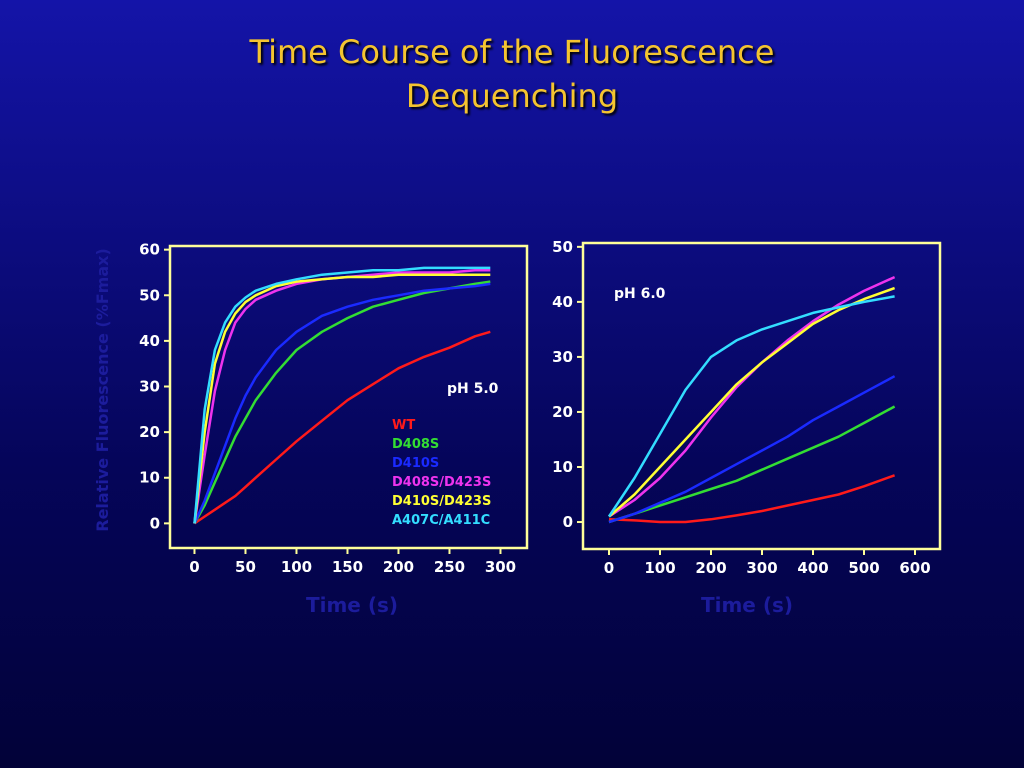 This screenshot has width=1024, height=768. What do you see at coordinates (863, 568) in the screenshot?
I see `x-tick-label: 500` at bounding box center [863, 568].